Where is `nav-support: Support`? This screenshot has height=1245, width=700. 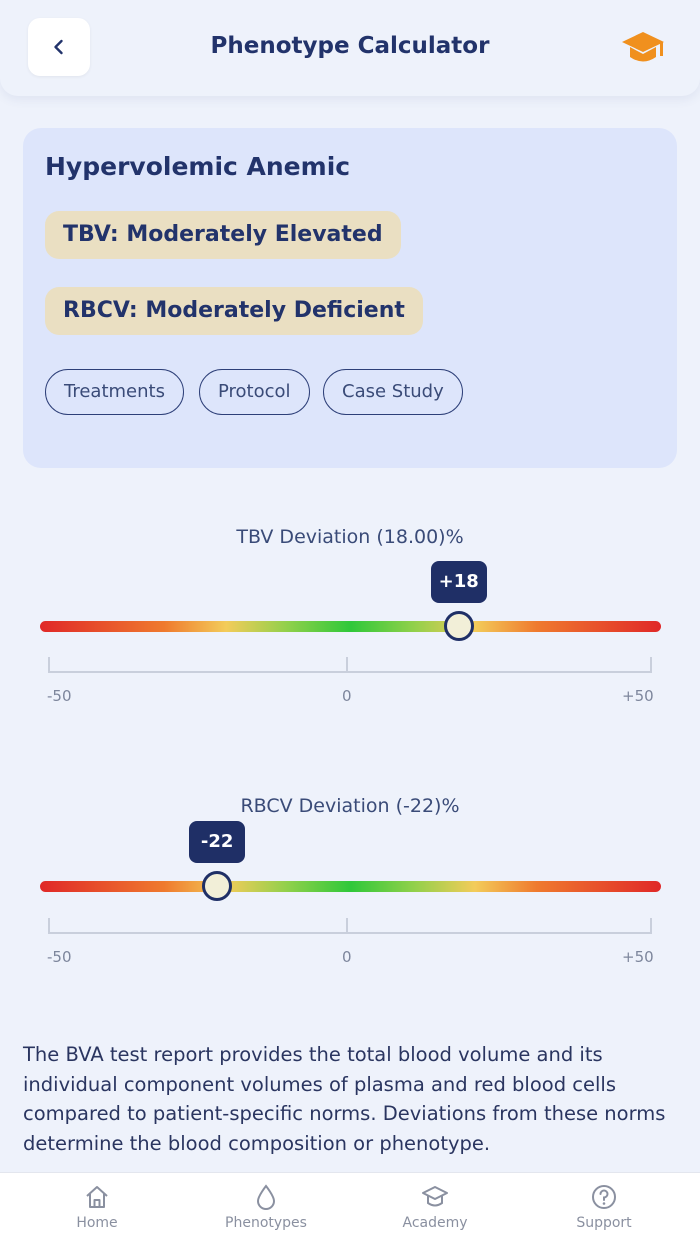 nav-support: Support is located at coordinates (604, 1209).